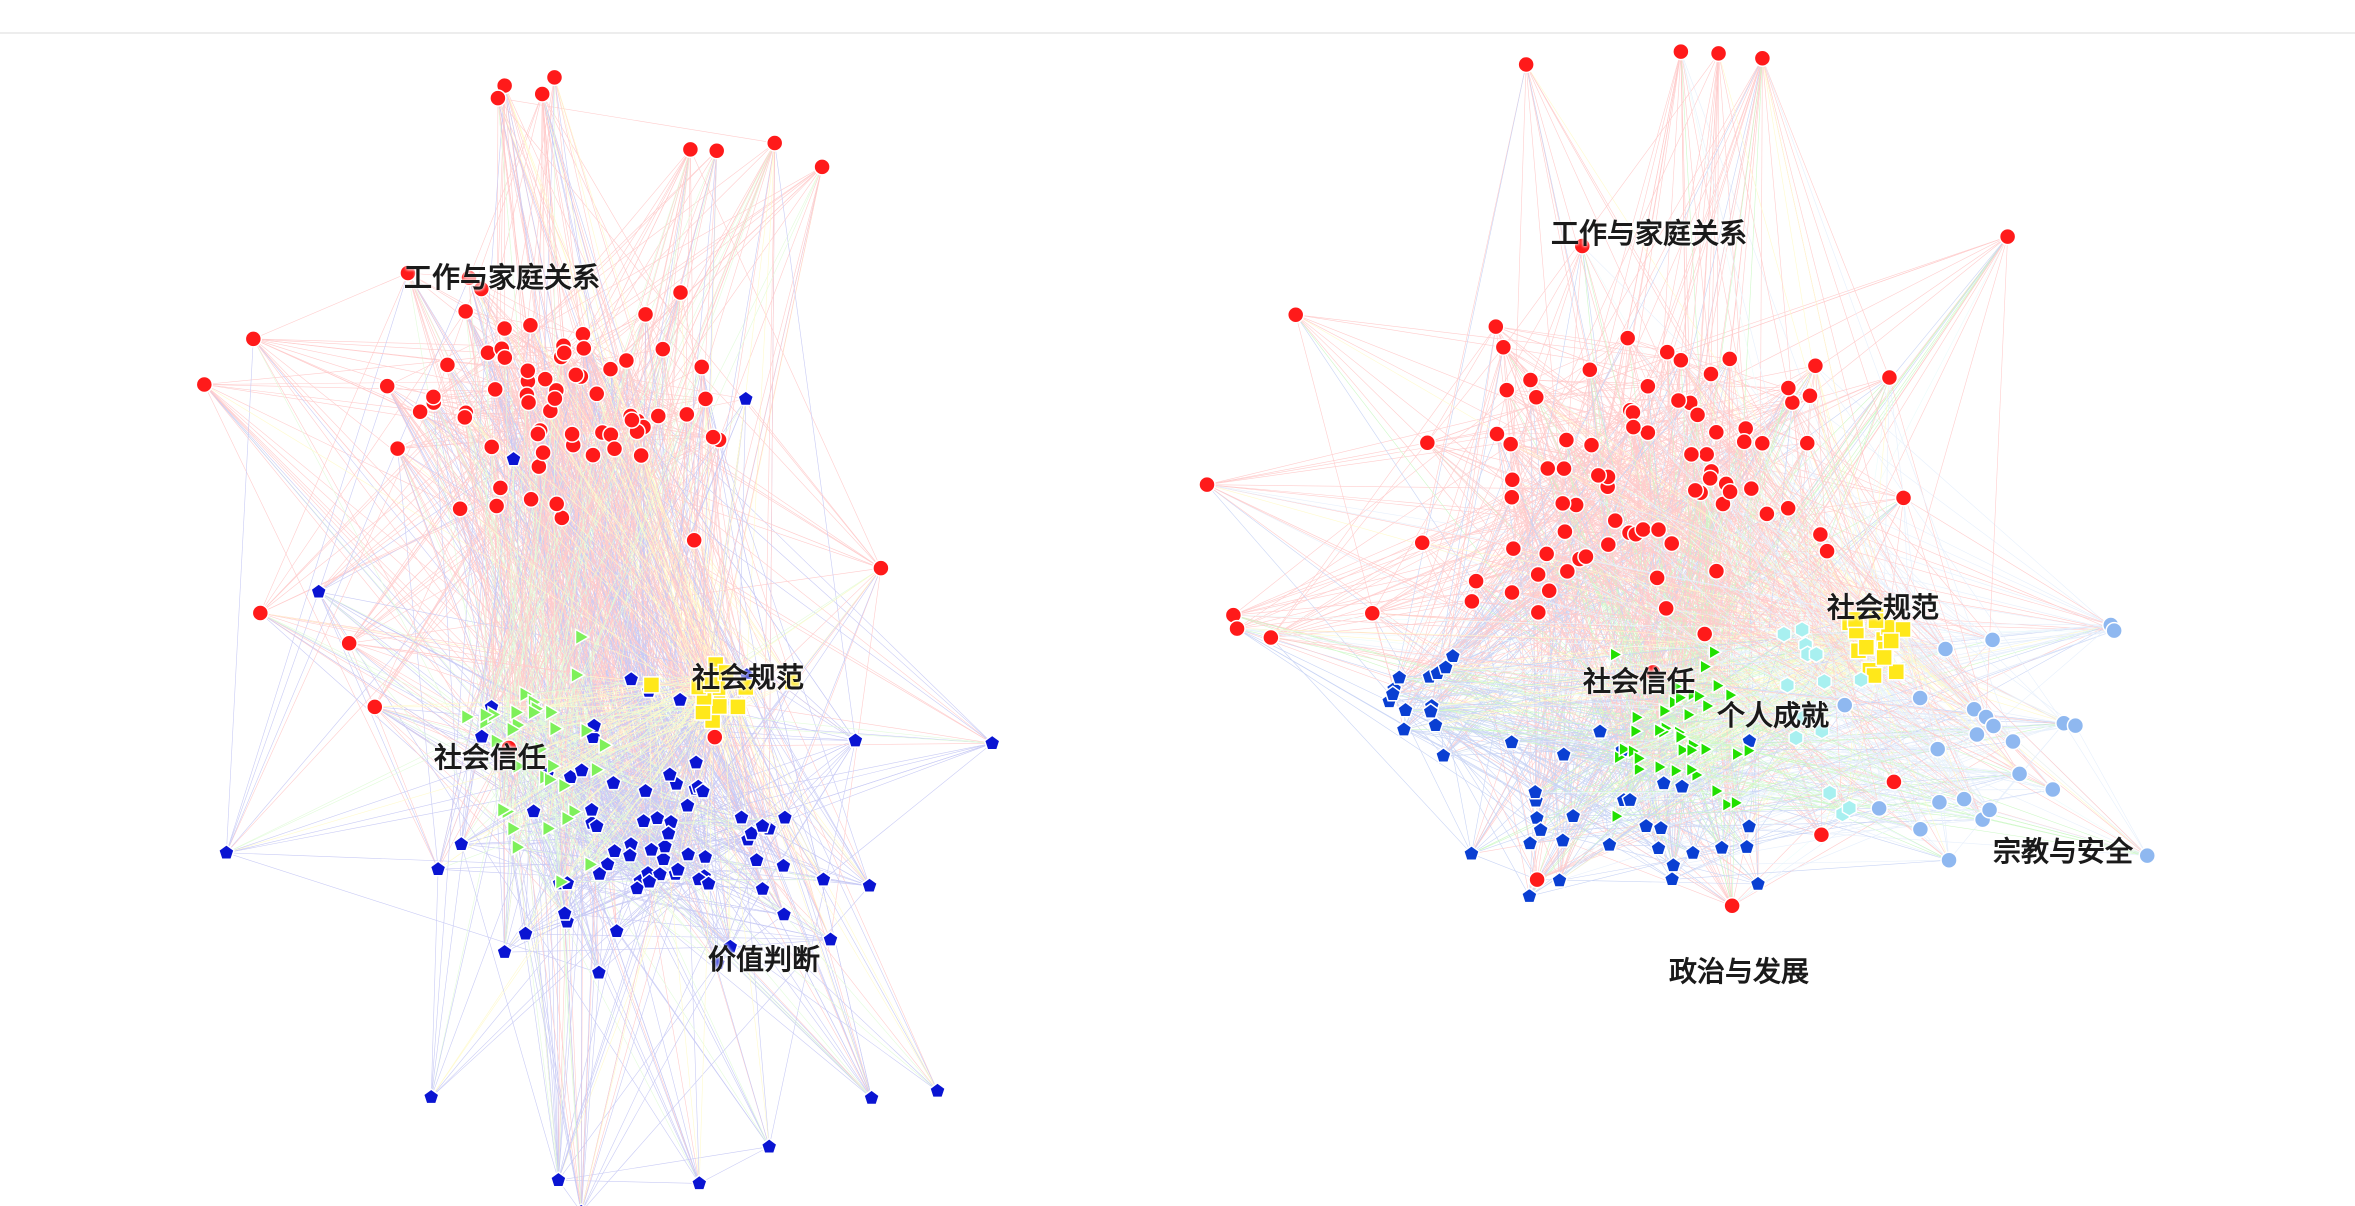 The width and height of the screenshot is (2355, 1206). What do you see at coordinates (764, 959) in the screenshot?
I see `cluster-label-value-judgment: 价值判断` at bounding box center [764, 959].